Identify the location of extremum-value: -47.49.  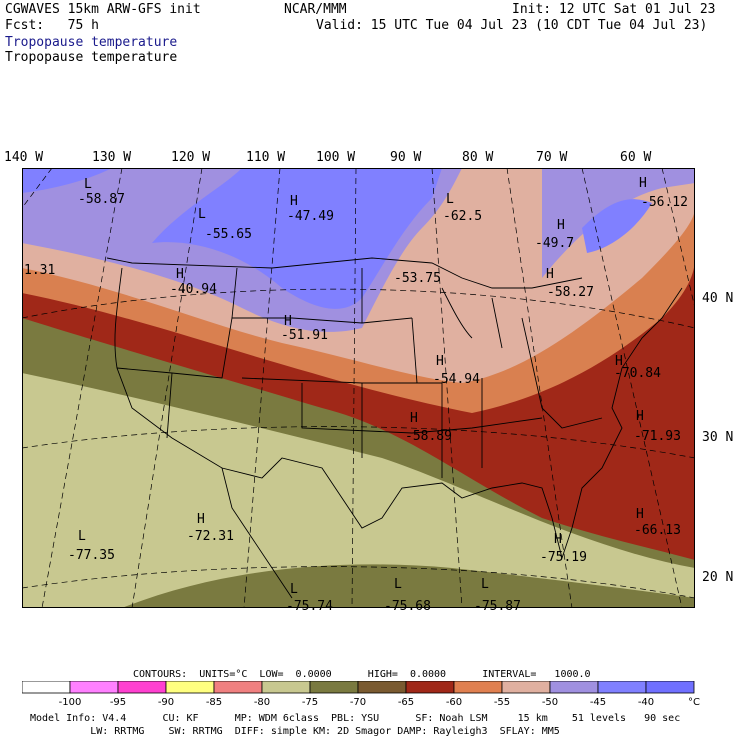
(310, 216).